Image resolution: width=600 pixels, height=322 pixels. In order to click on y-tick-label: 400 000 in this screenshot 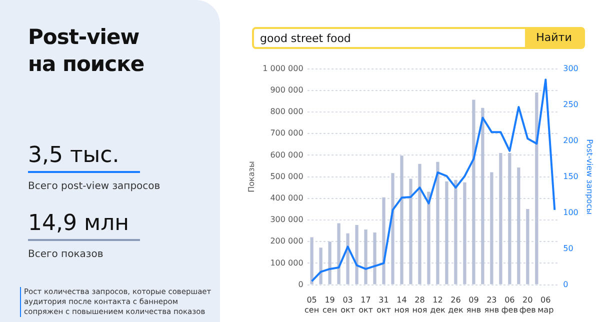, I will do `click(287, 197)`.